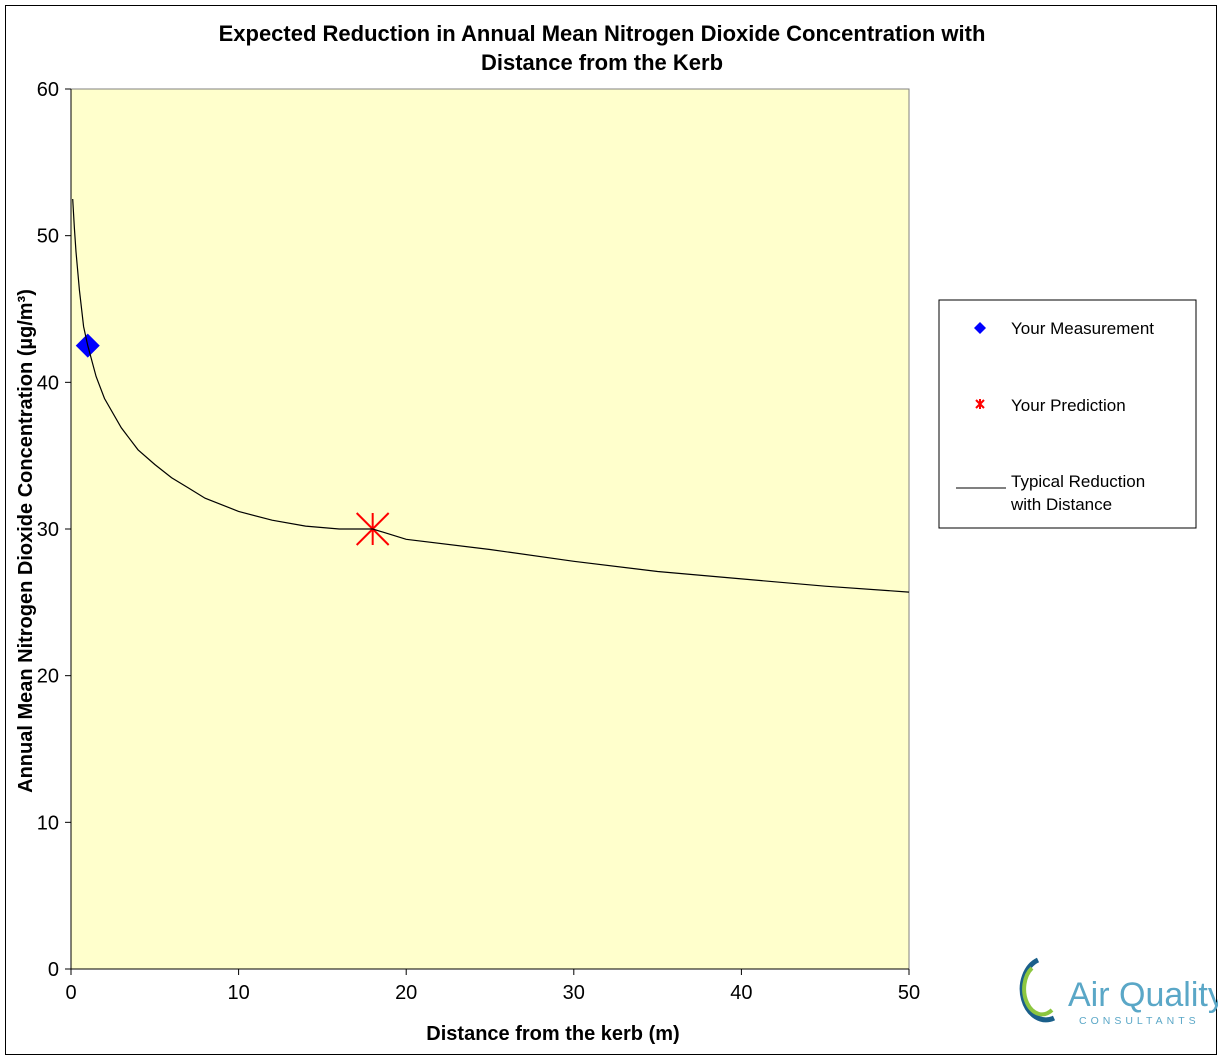  What do you see at coordinates (48, 383) in the screenshot?
I see `y-tick-label: 40` at bounding box center [48, 383].